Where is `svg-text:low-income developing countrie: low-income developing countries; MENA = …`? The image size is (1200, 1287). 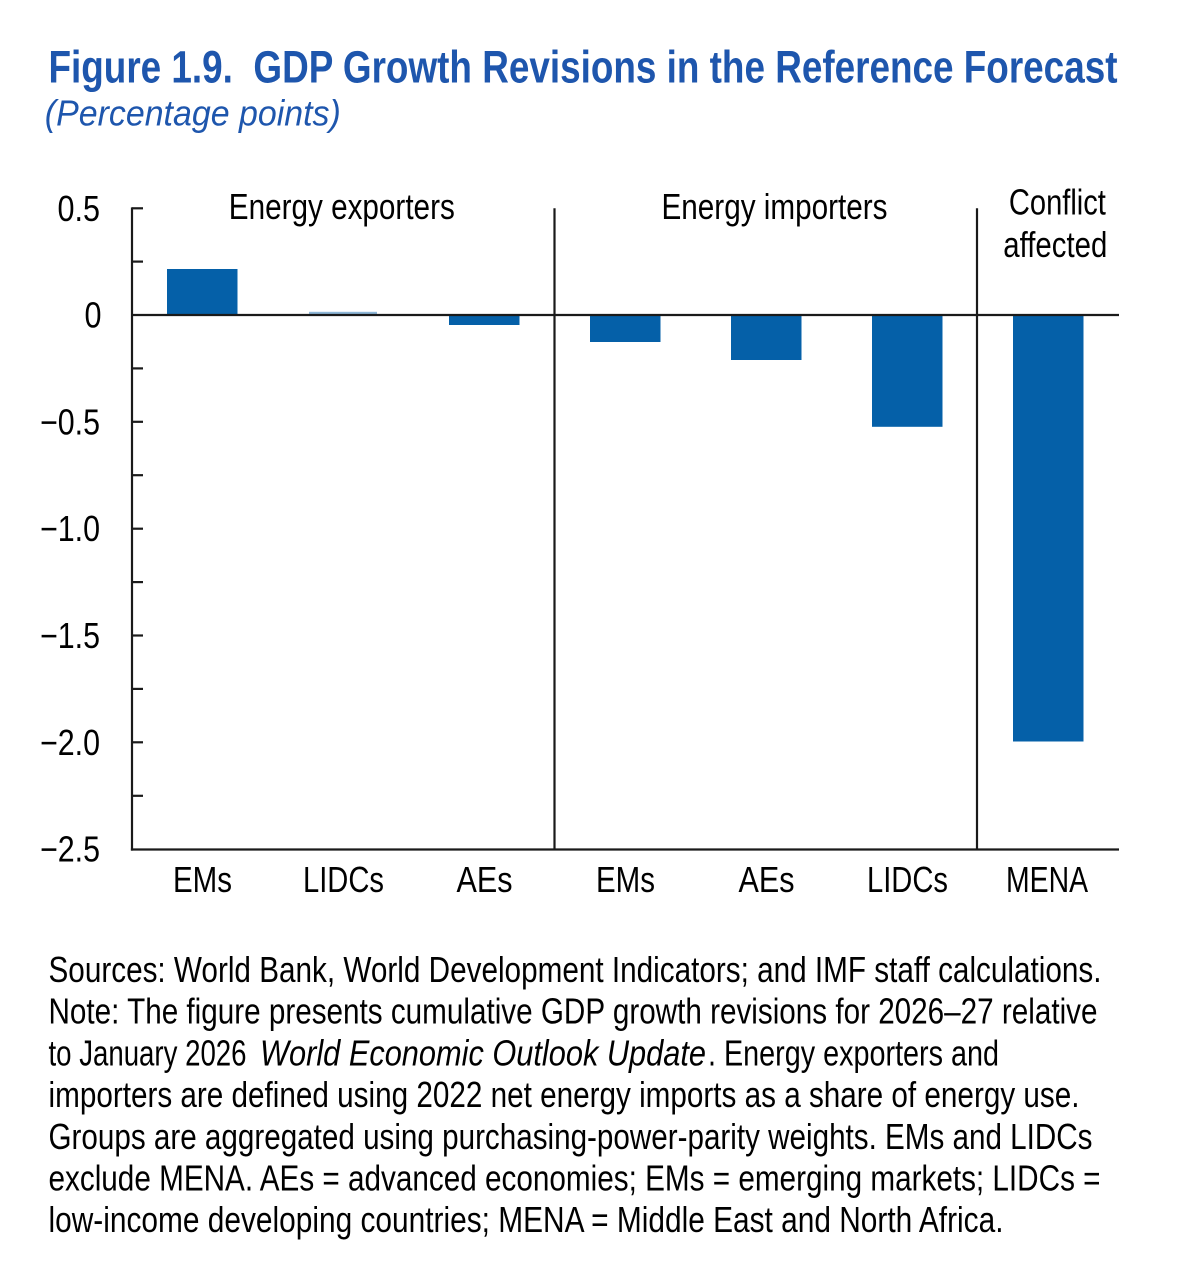
svg-text:low-income developing countrie: low-income developing countries; MENA = … is located at coordinates (526, 1219).